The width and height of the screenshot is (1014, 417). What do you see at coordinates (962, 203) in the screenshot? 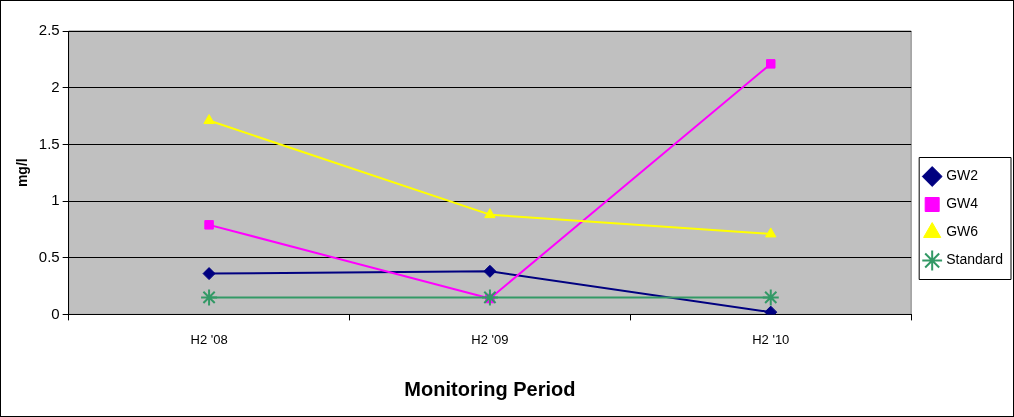
I see `legend-label: GW4` at bounding box center [962, 203].